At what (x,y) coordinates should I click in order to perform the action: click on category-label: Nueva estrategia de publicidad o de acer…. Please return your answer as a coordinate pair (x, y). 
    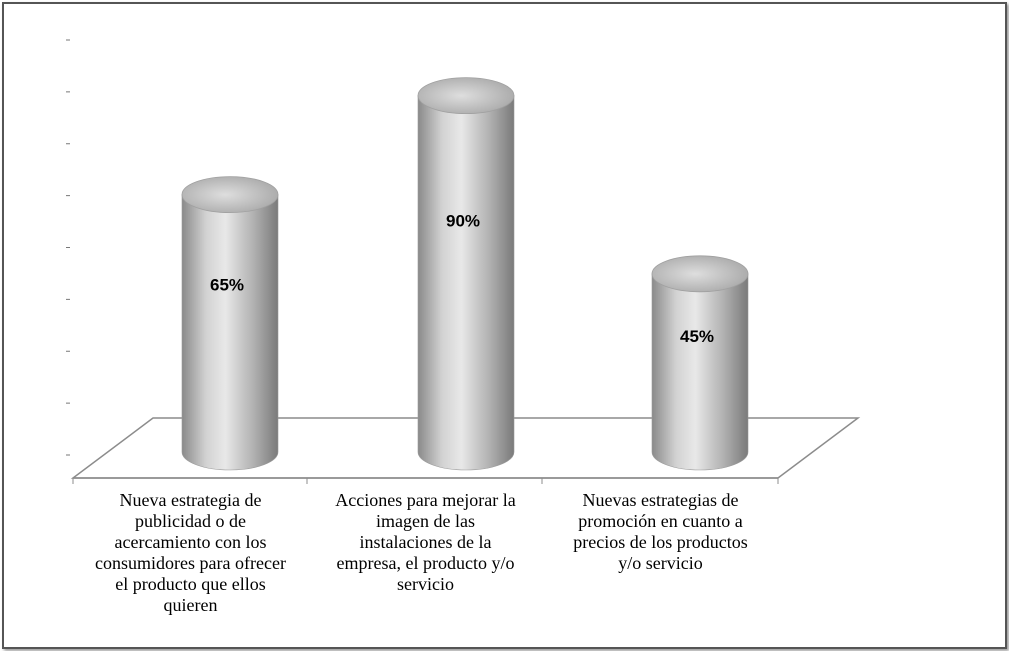
    Looking at the image, I should click on (190, 552).